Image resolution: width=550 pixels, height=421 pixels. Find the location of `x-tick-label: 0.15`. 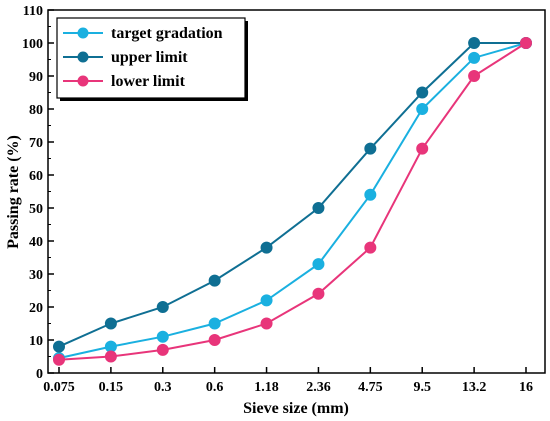

x-tick-label: 0.15 is located at coordinates (111, 387).